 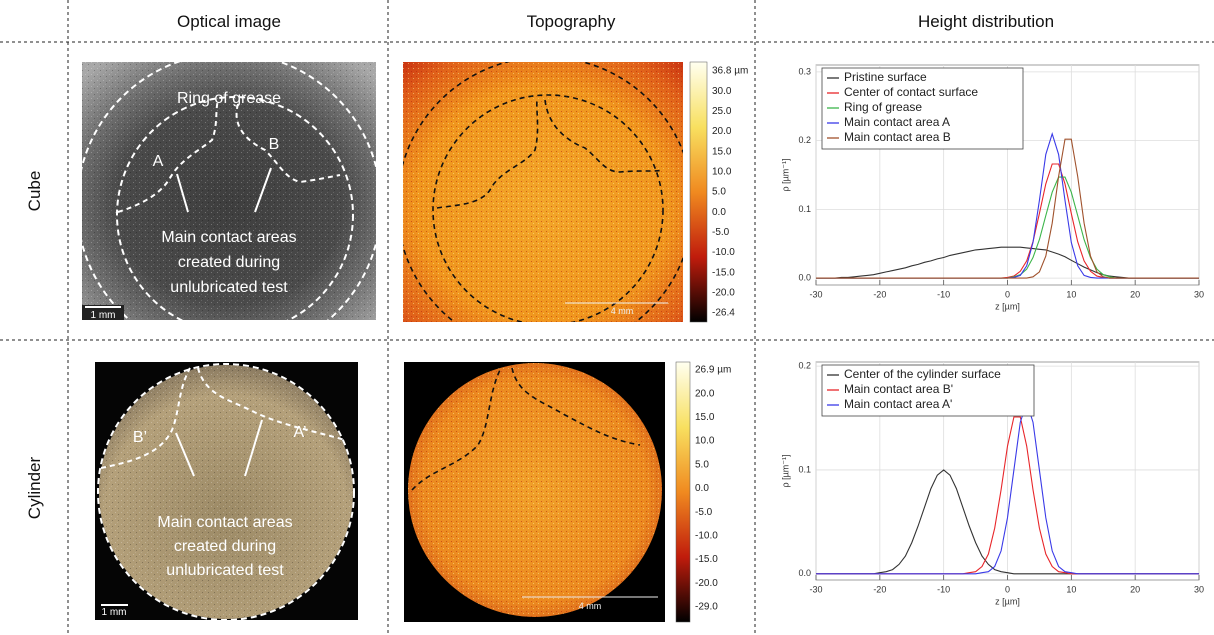 What do you see at coordinates (158, 161) in the screenshot?
I see `image-label: A` at bounding box center [158, 161].